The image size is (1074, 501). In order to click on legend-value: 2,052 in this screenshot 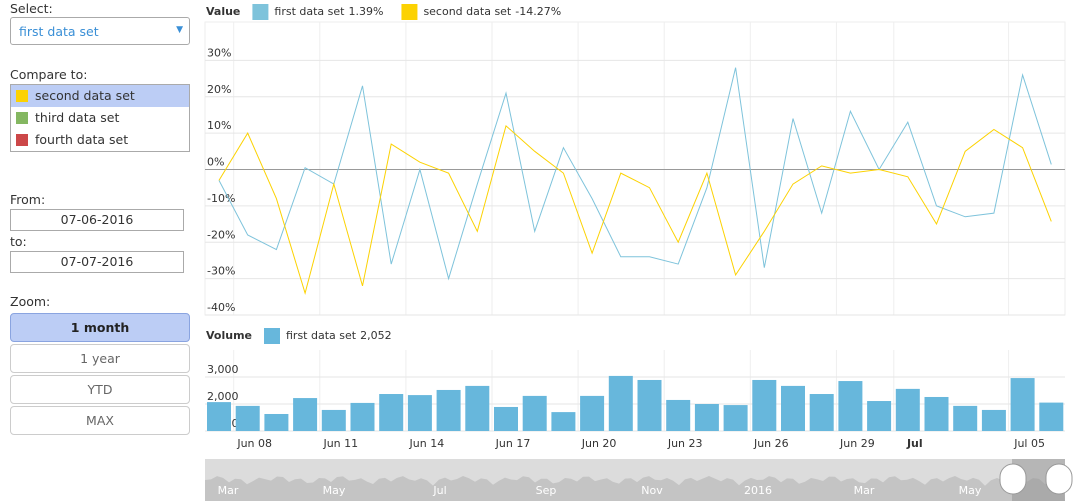, I will do `click(376, 335)`.